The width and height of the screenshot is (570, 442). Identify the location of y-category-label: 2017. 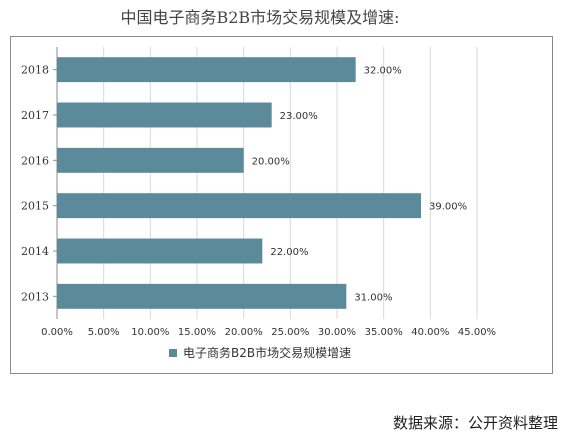
(35, 115).